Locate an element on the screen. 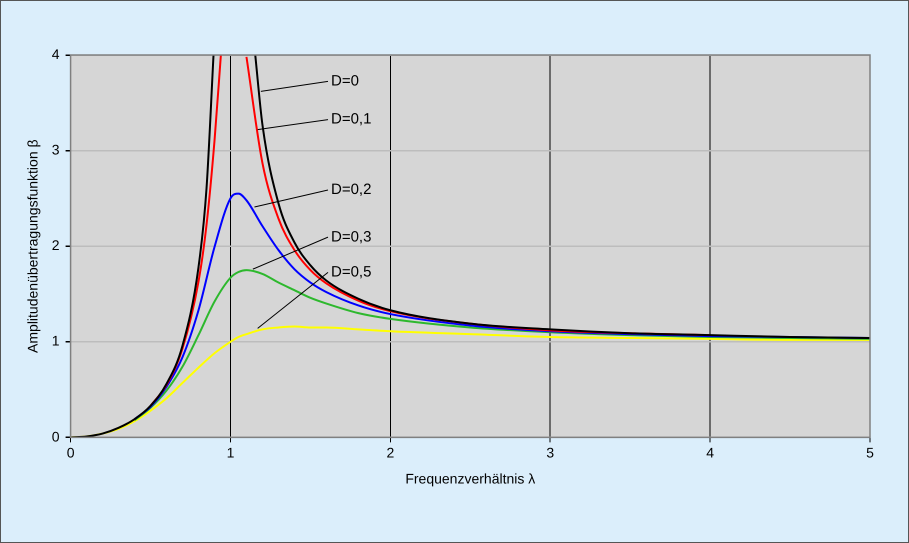  x-tick-label: 0 is located at coordinates (70, 452).